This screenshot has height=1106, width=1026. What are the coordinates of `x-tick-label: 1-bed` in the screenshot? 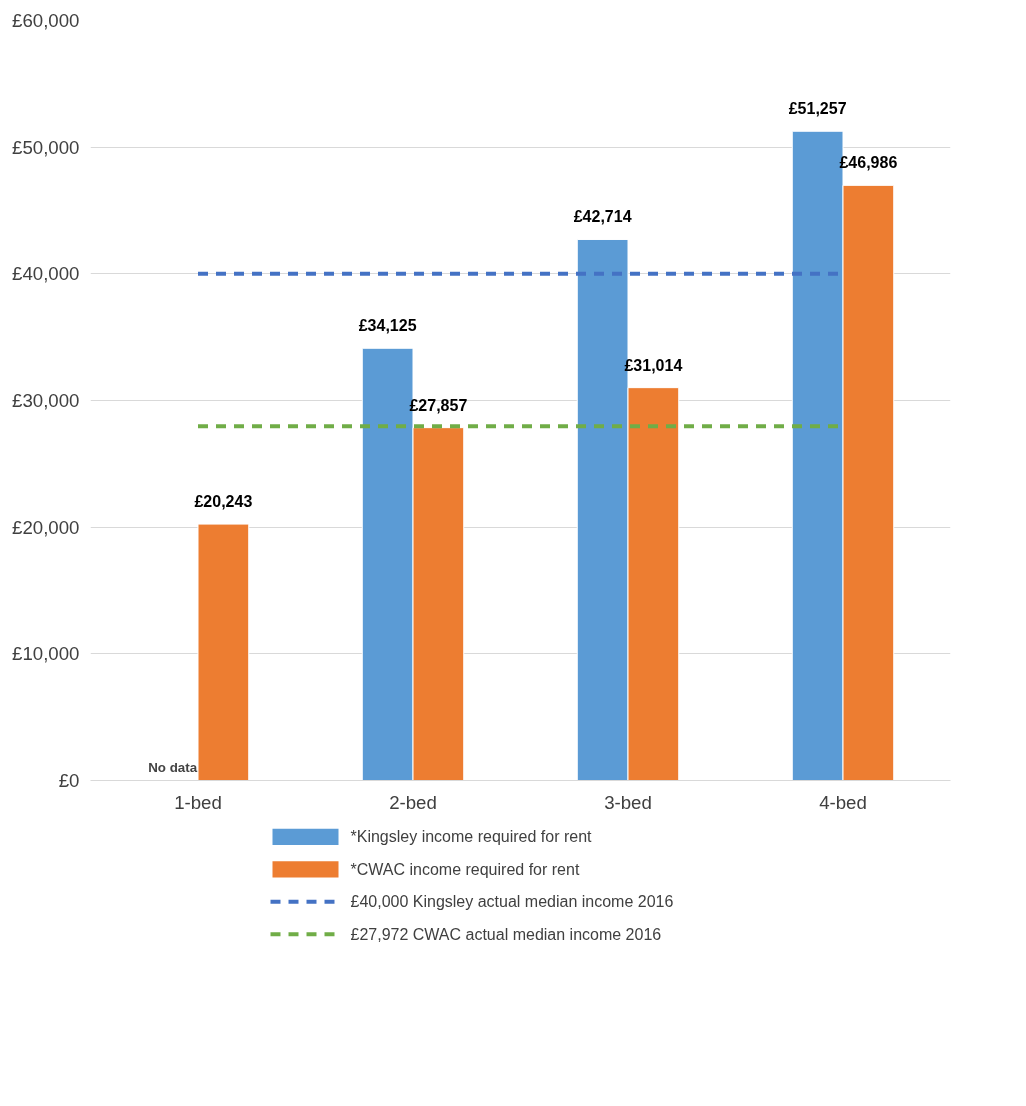 It's located at (198, 802).